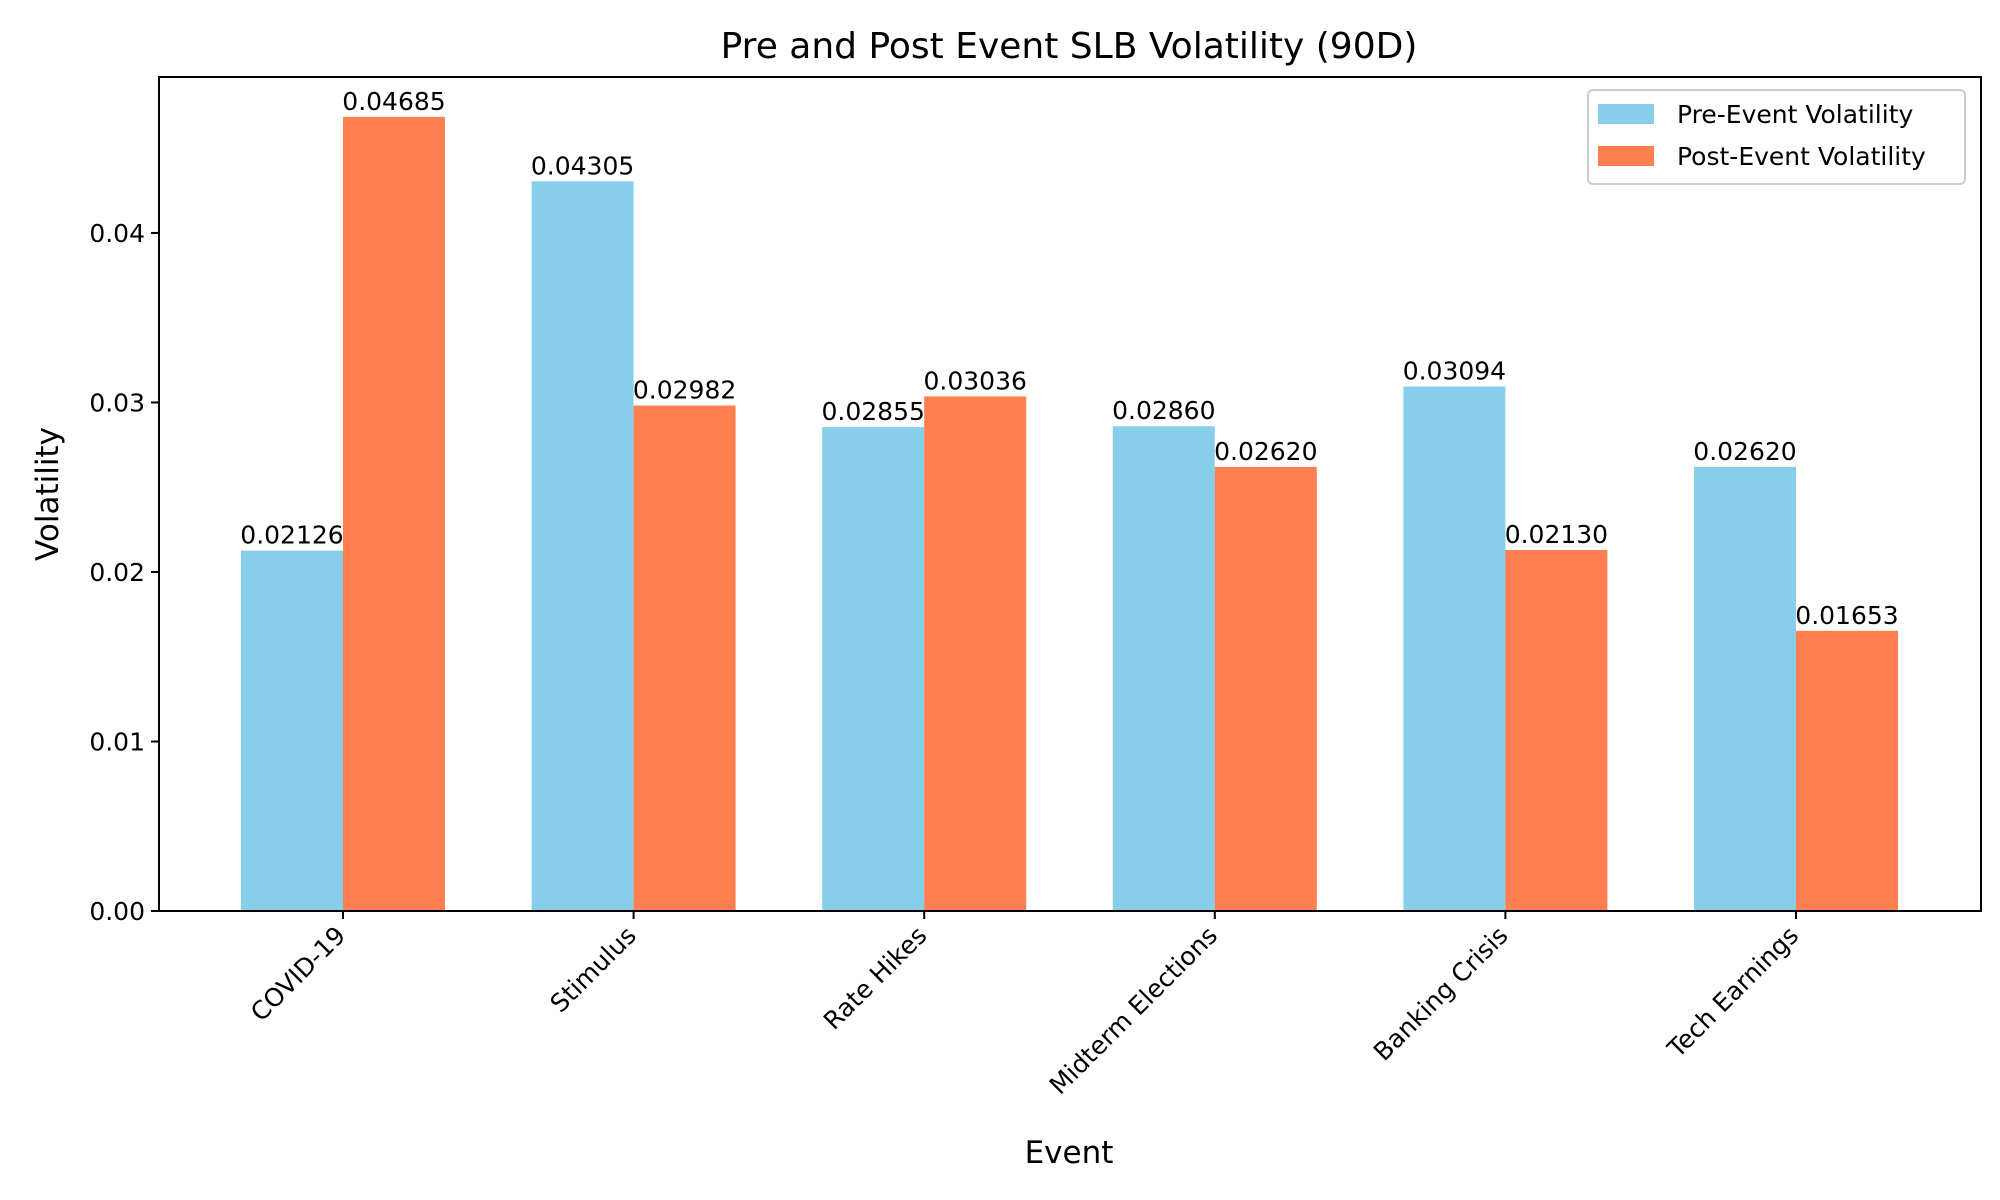  I want to click on y-tick-label: 0.04, so click(117, 233).